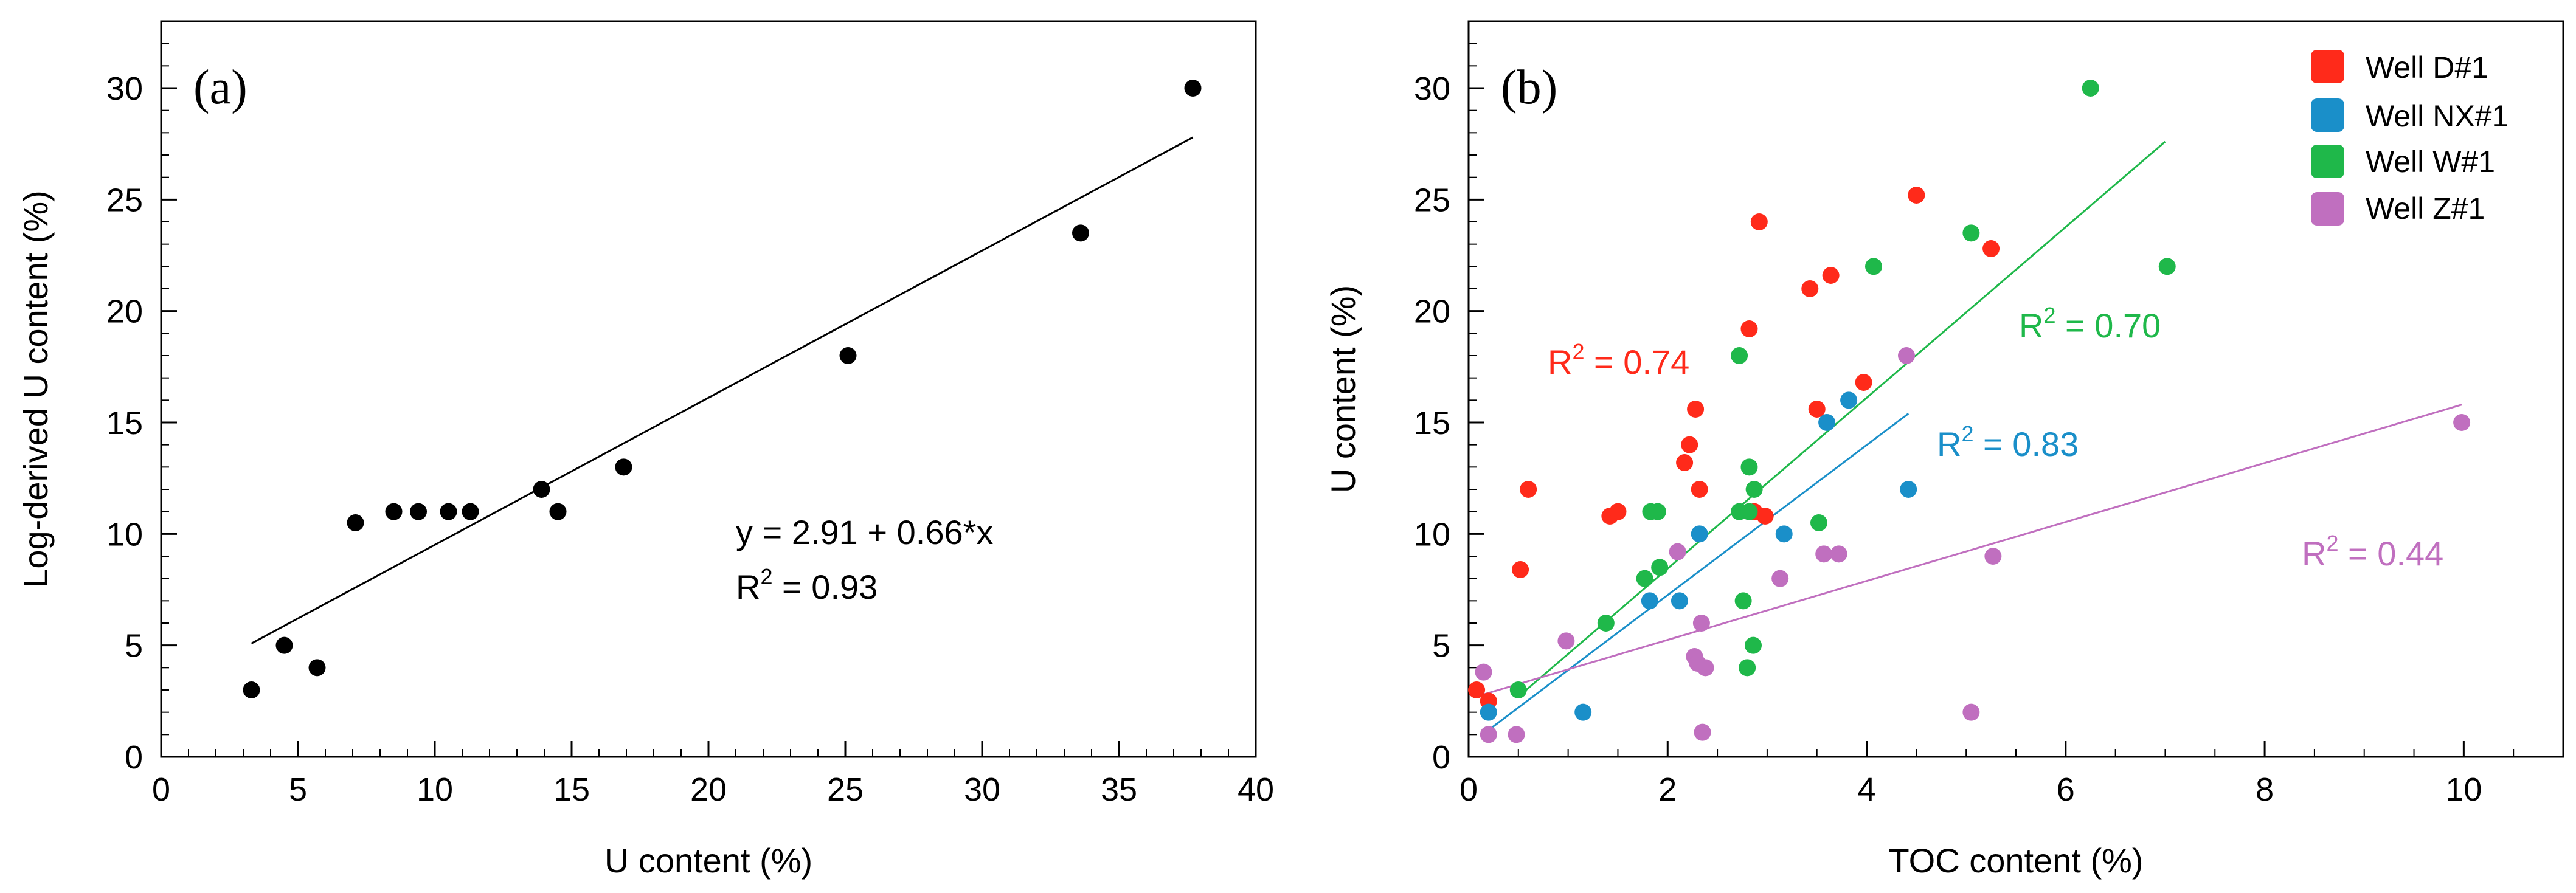  Describe the element at coordinates (571, 790) in the screenshot. I see `a-x-tick-label: 15` at that location.